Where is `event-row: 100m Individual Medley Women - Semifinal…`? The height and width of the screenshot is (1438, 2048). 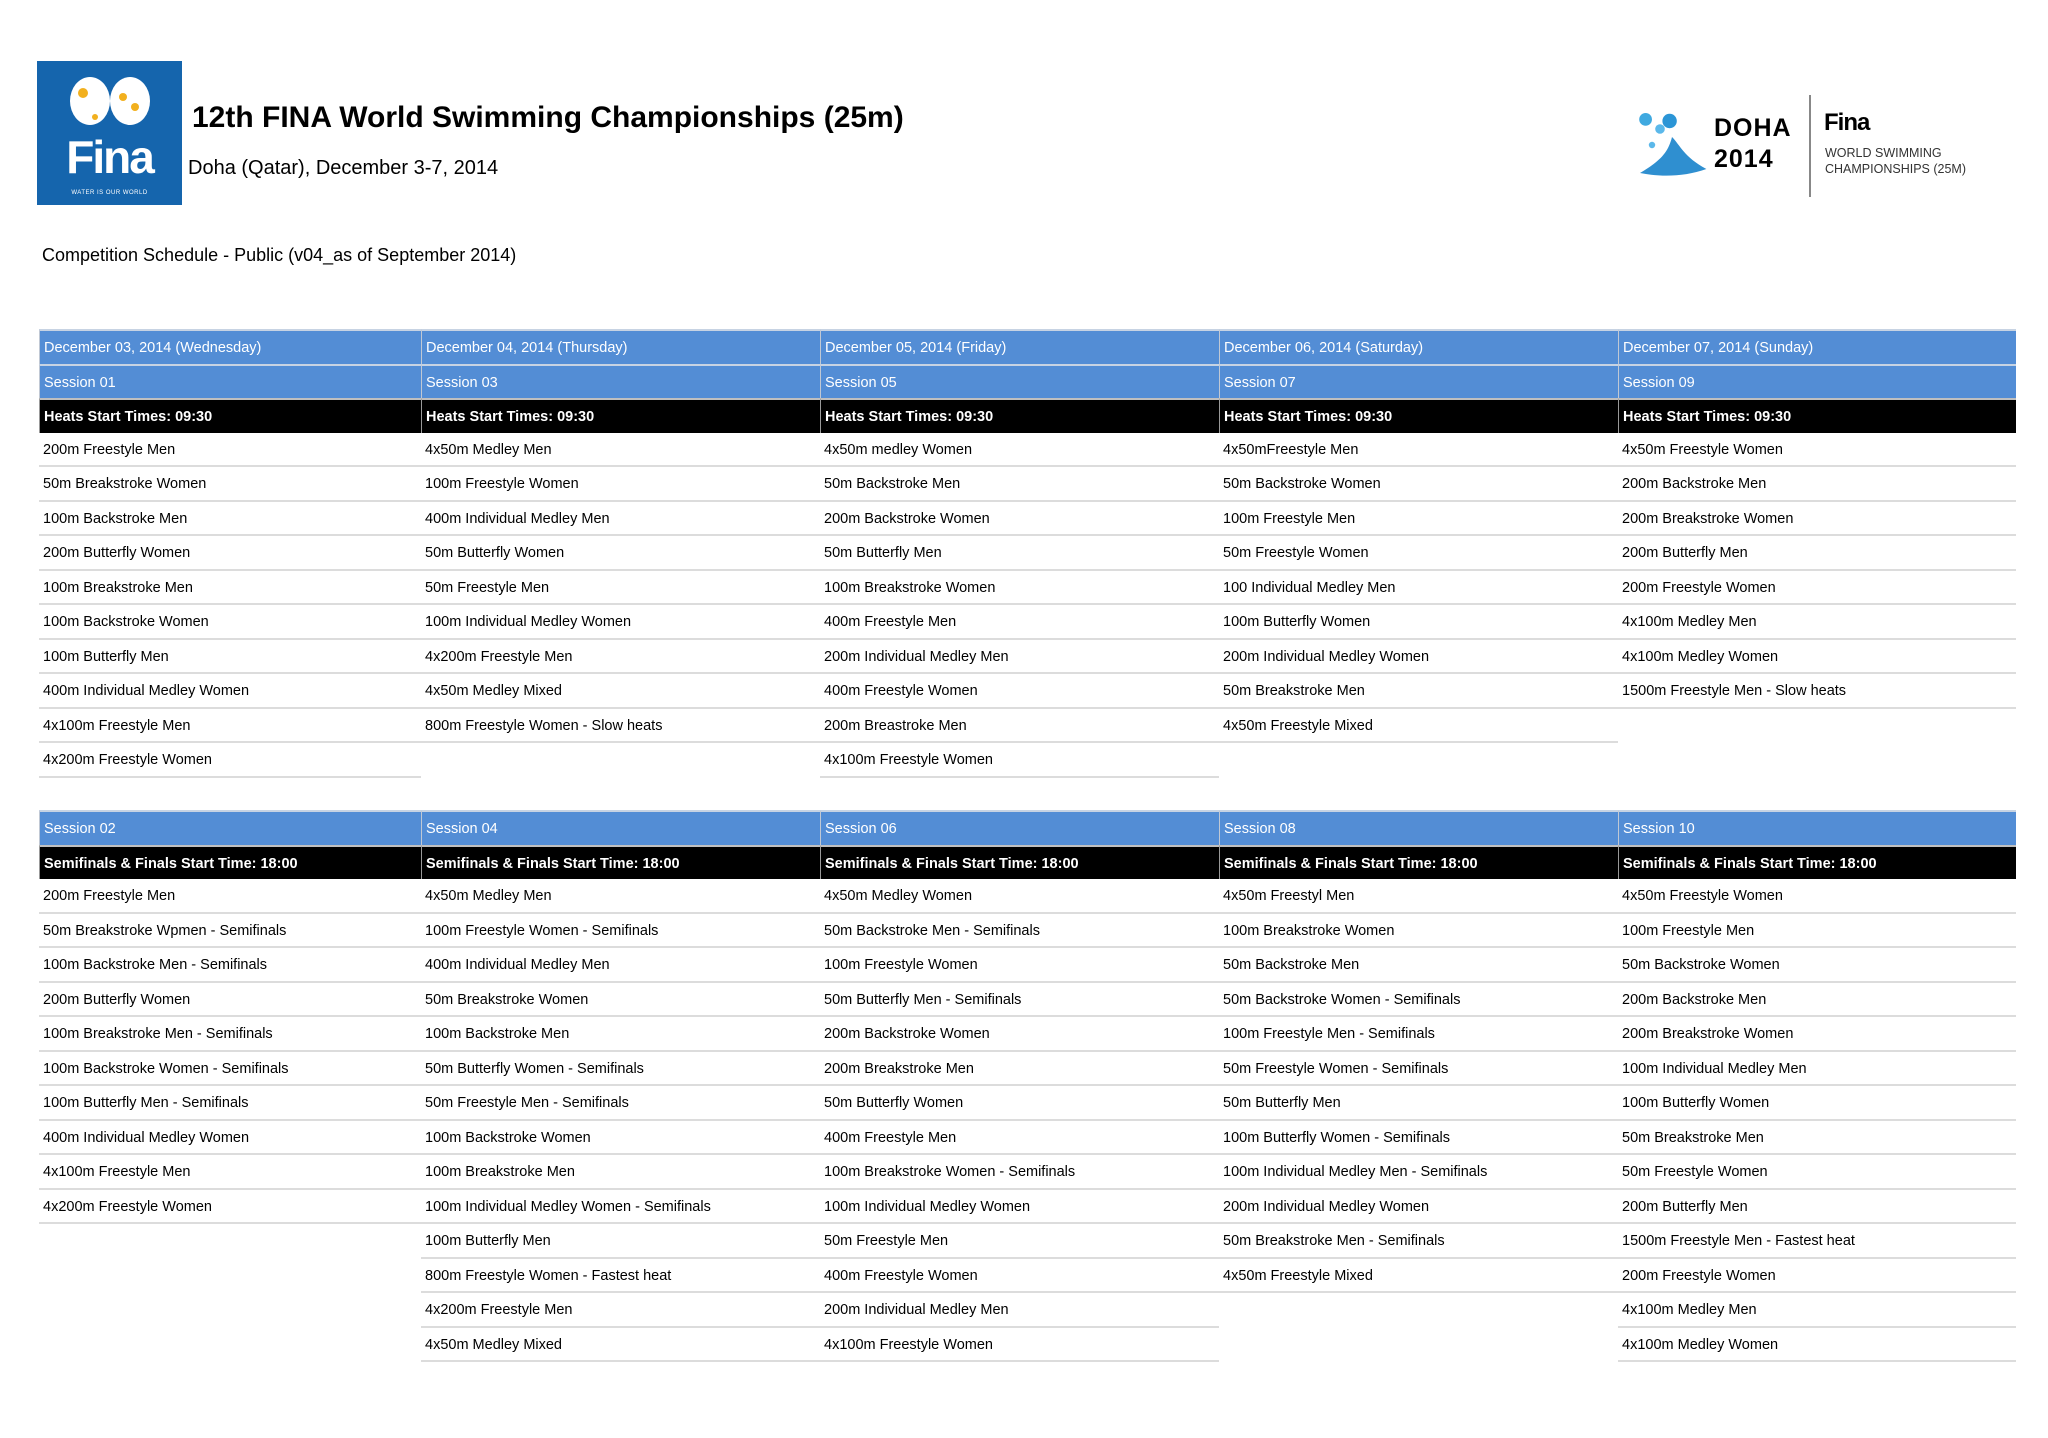
event-row: 100m Individual Medley Women - Semifinal… is located at coordinates (620, 1207).